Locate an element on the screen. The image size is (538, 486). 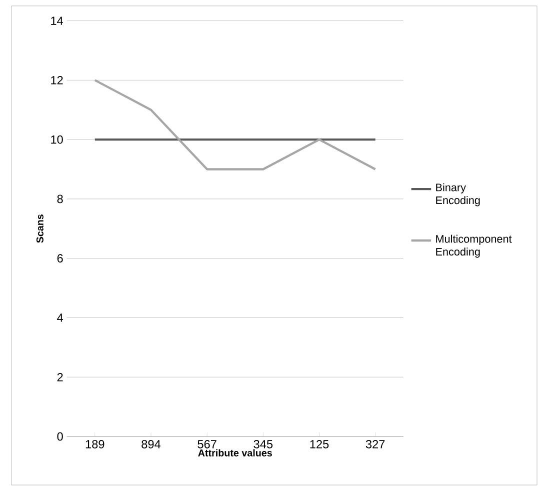
x-tick-label: 894 is located at coordinates (151, 444).